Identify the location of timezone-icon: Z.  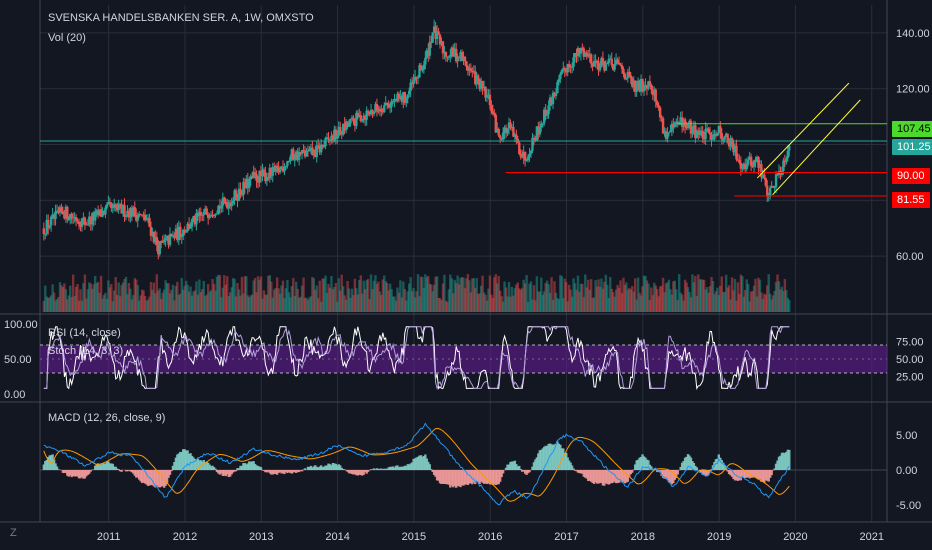
(13, 533).